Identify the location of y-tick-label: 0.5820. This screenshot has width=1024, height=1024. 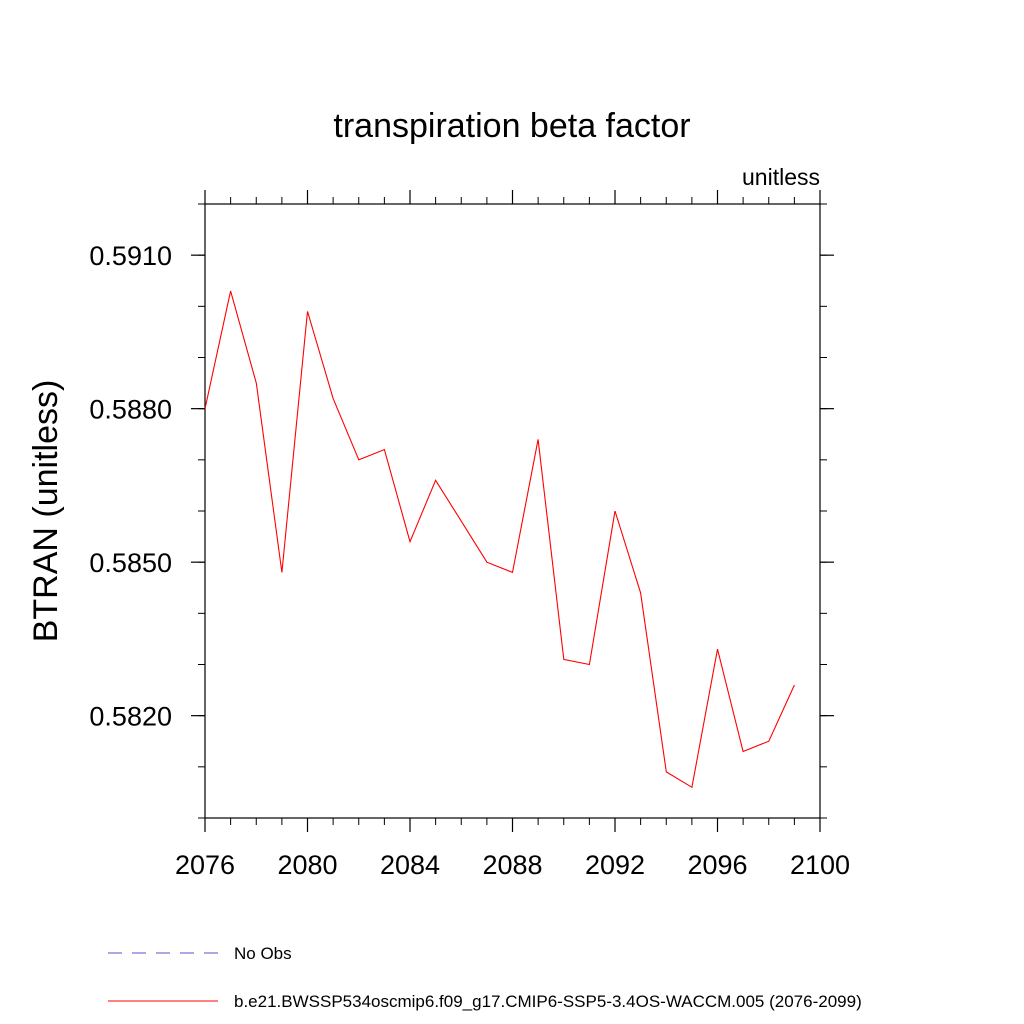
(130, 717).